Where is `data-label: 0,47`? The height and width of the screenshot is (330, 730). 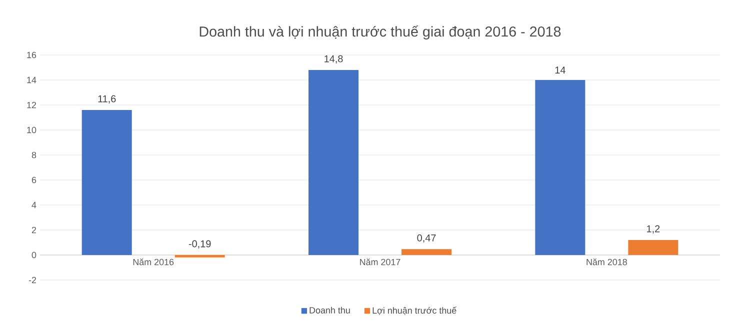
data-label: 0,47 is located at coordinates (426, 238).